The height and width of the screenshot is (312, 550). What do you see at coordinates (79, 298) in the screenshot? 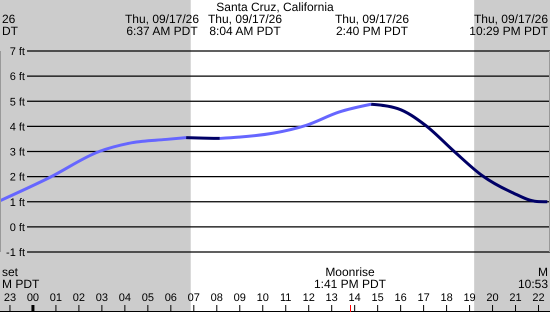
I see `x-tick-label: 02` at bounding box center [79, 298].